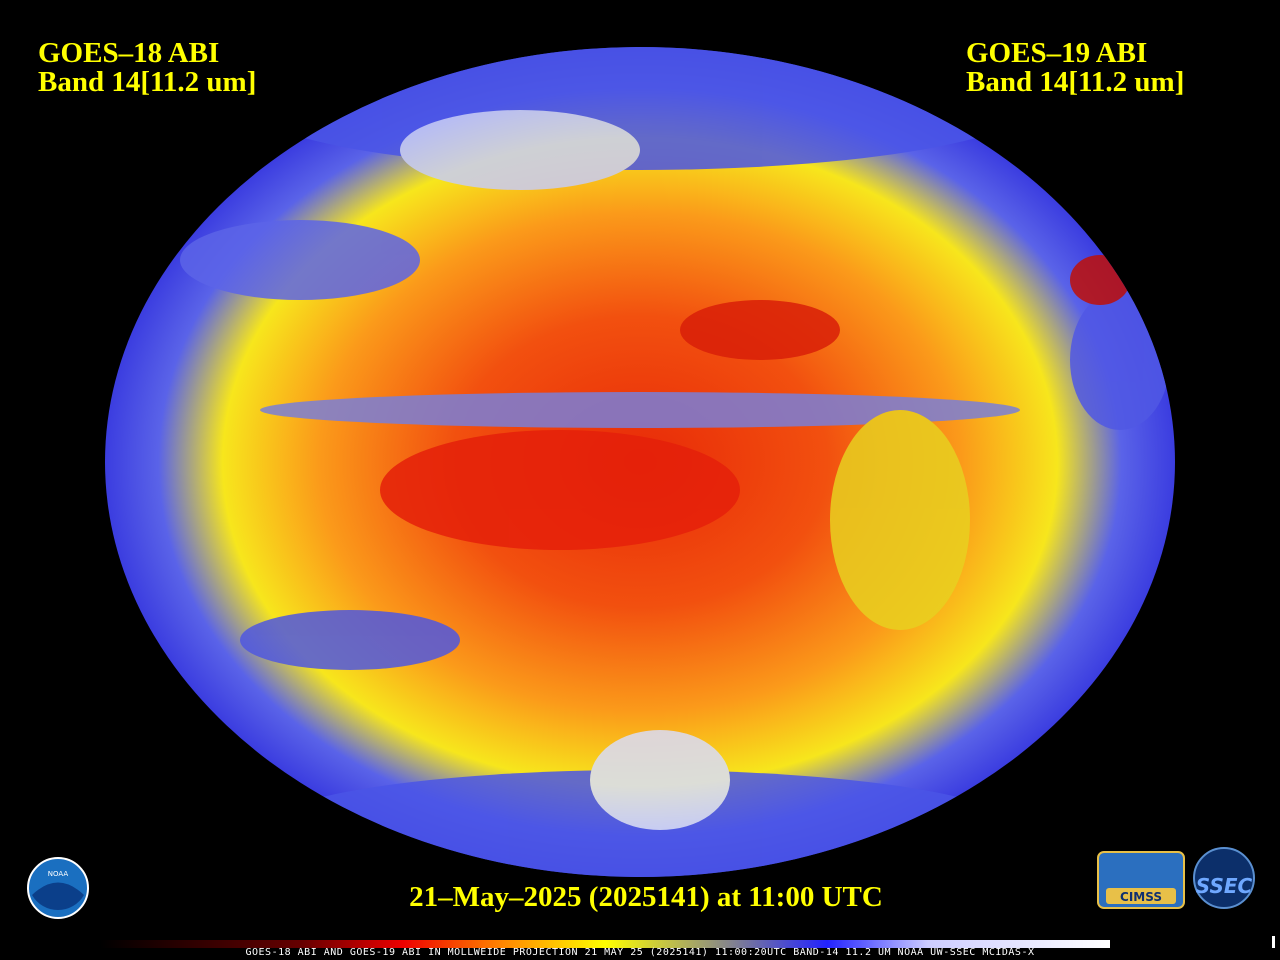 This screenshot has width=1280, height=960. What do you see at coordinates (128, 53) in the screenshot?
I see `left-satellite: GOES–18 ABI` at bounding box center [128, 53].